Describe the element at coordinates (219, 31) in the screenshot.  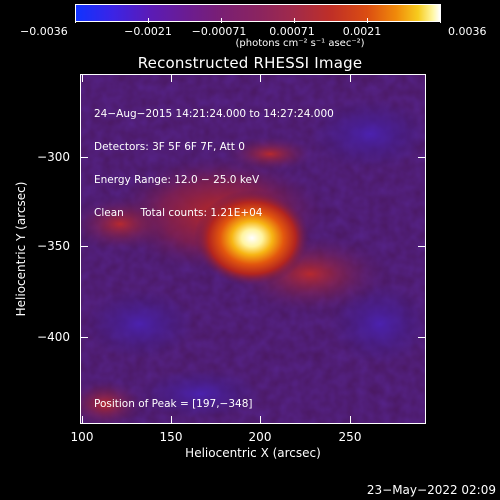
I see `colorbar-tick-label: −0.00071` at that location.